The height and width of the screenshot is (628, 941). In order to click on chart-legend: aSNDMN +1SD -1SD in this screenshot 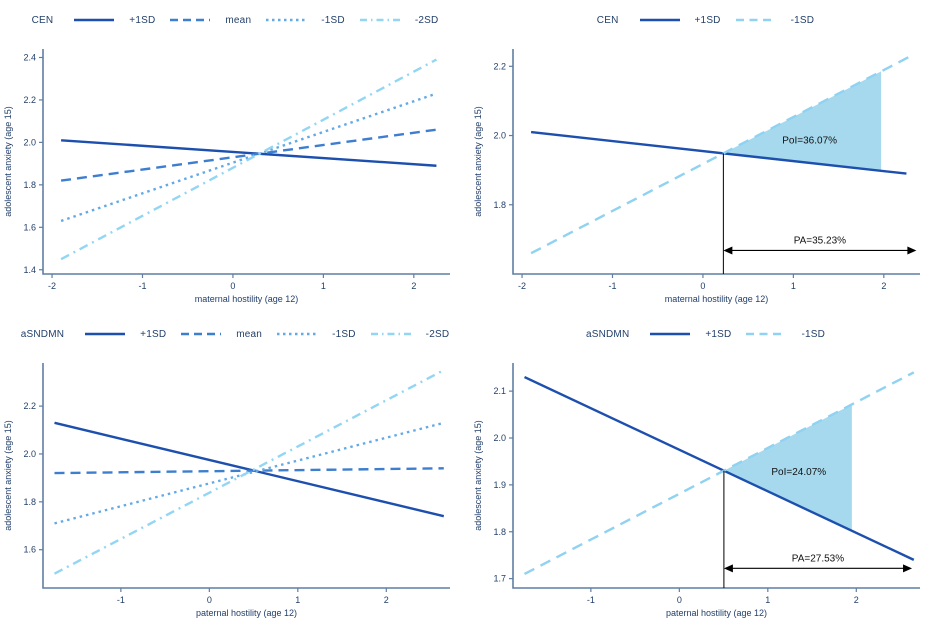, I will do `click(705, 332)`.